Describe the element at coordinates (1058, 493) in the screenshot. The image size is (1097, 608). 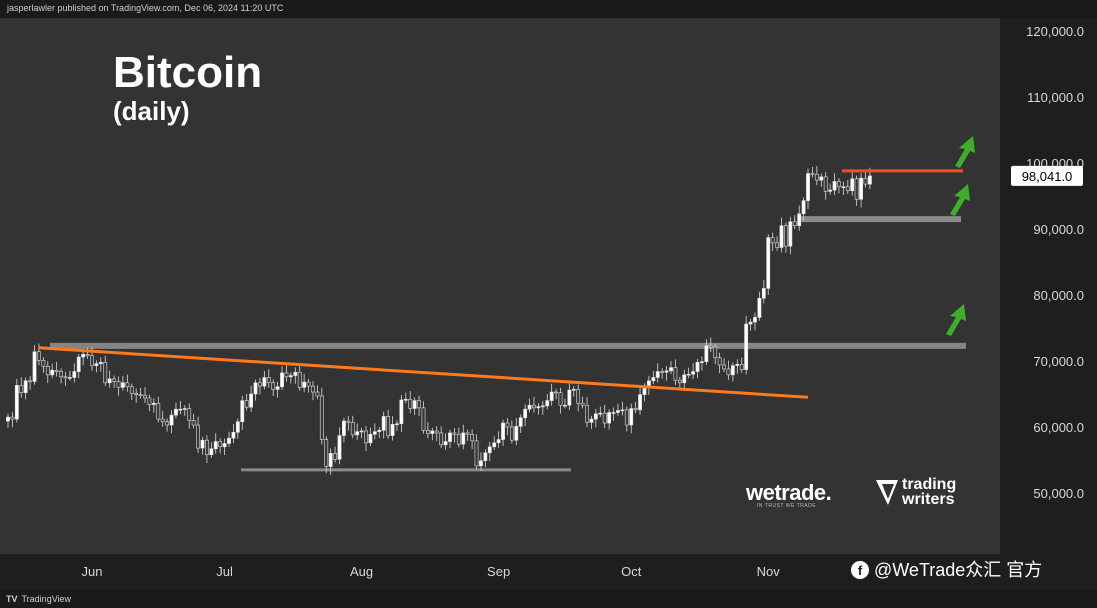
I see `y-tick-label: 50,000.0` at that location.